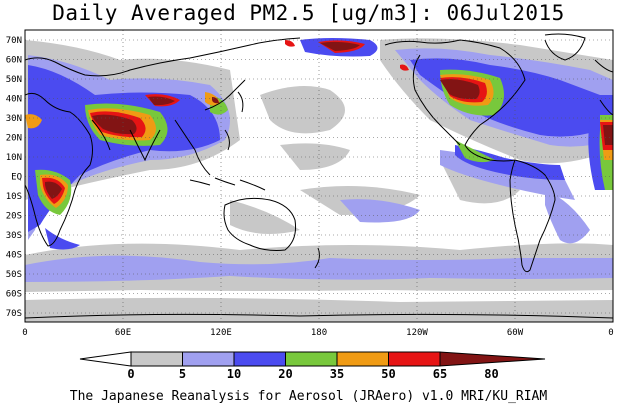  I want to click on lat-label: 30S, so click(14, 236).